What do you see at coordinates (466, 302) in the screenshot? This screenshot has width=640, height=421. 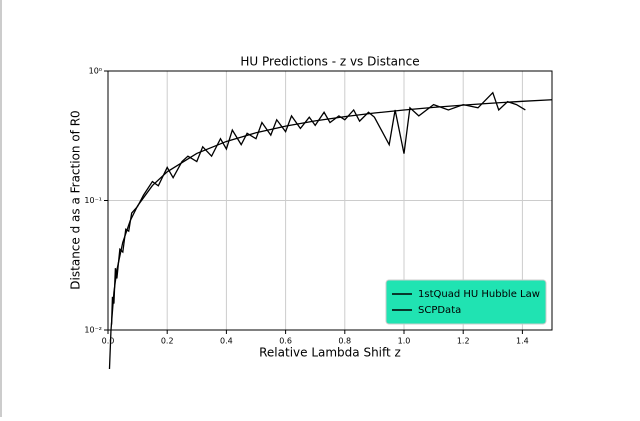 I see `legend-box` at bounding box center [466, 302].